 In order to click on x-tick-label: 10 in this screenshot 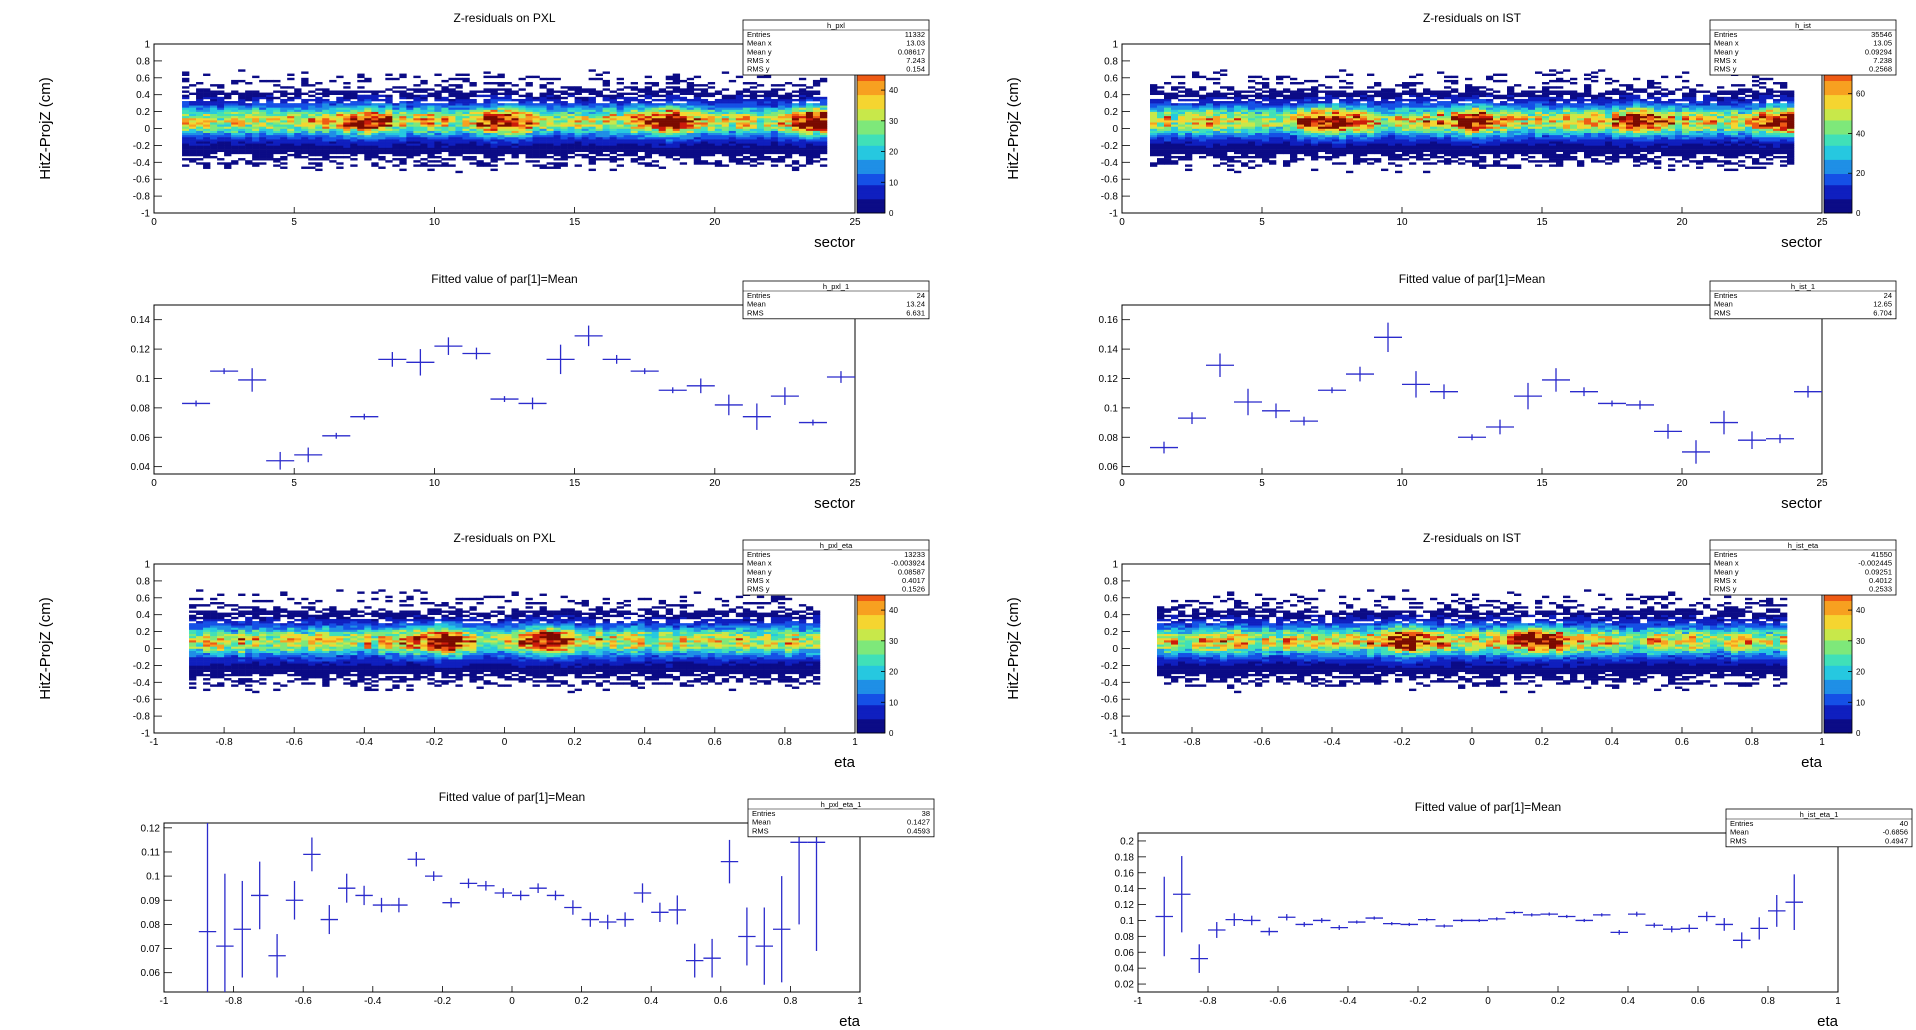, I will do `click(435, 483)`.